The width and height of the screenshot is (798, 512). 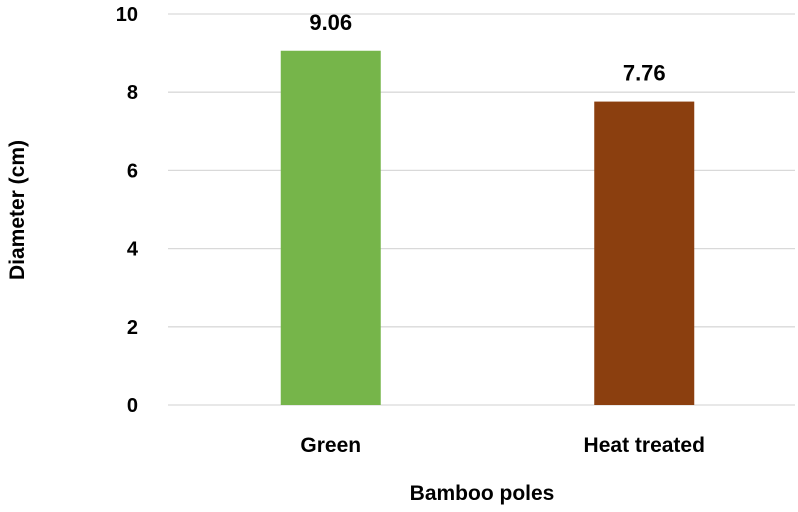 What do you see at coordinates (132, 406) in the screenshot?
I see `y-tick-label: 0` at bounding box center [132, 406].